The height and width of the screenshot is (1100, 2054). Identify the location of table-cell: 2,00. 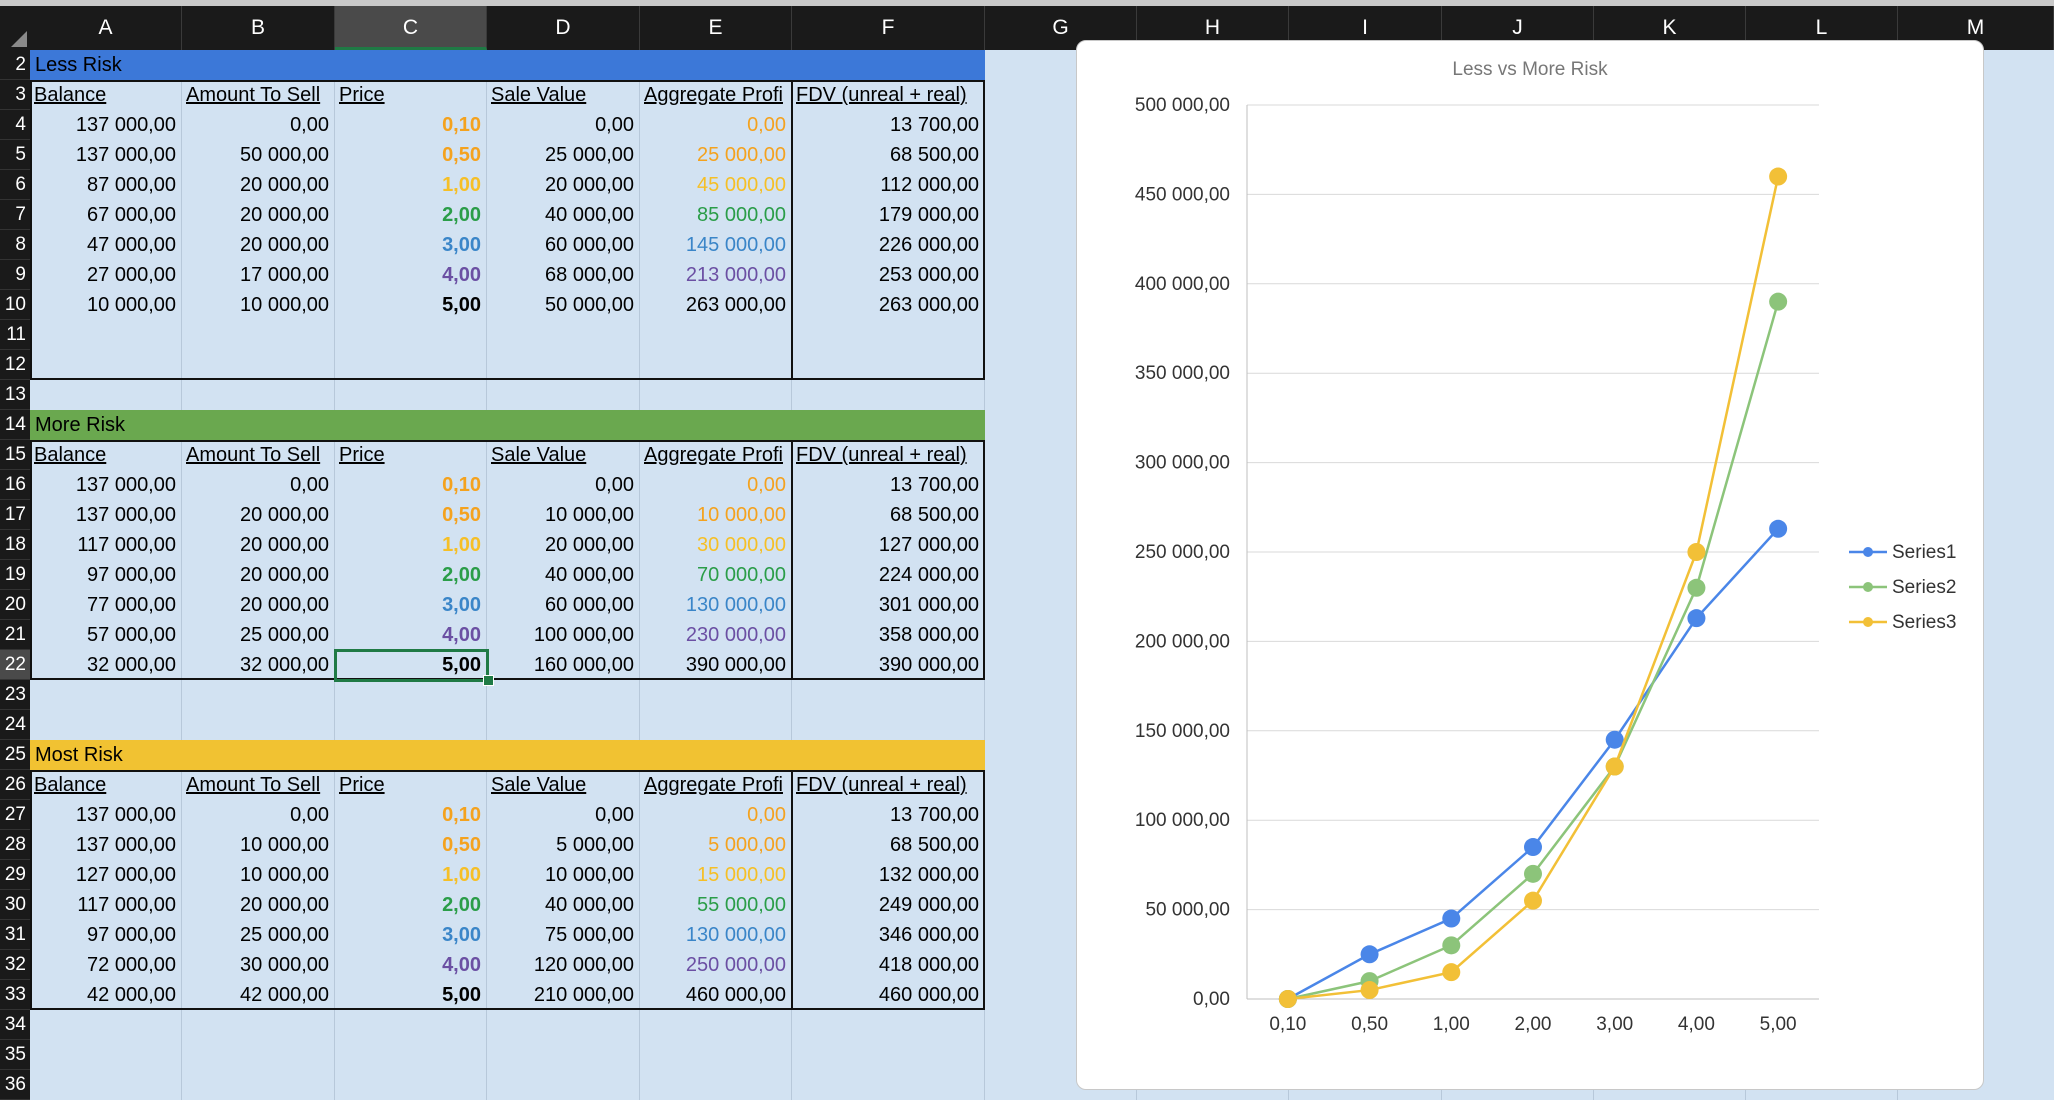
(461, 575).